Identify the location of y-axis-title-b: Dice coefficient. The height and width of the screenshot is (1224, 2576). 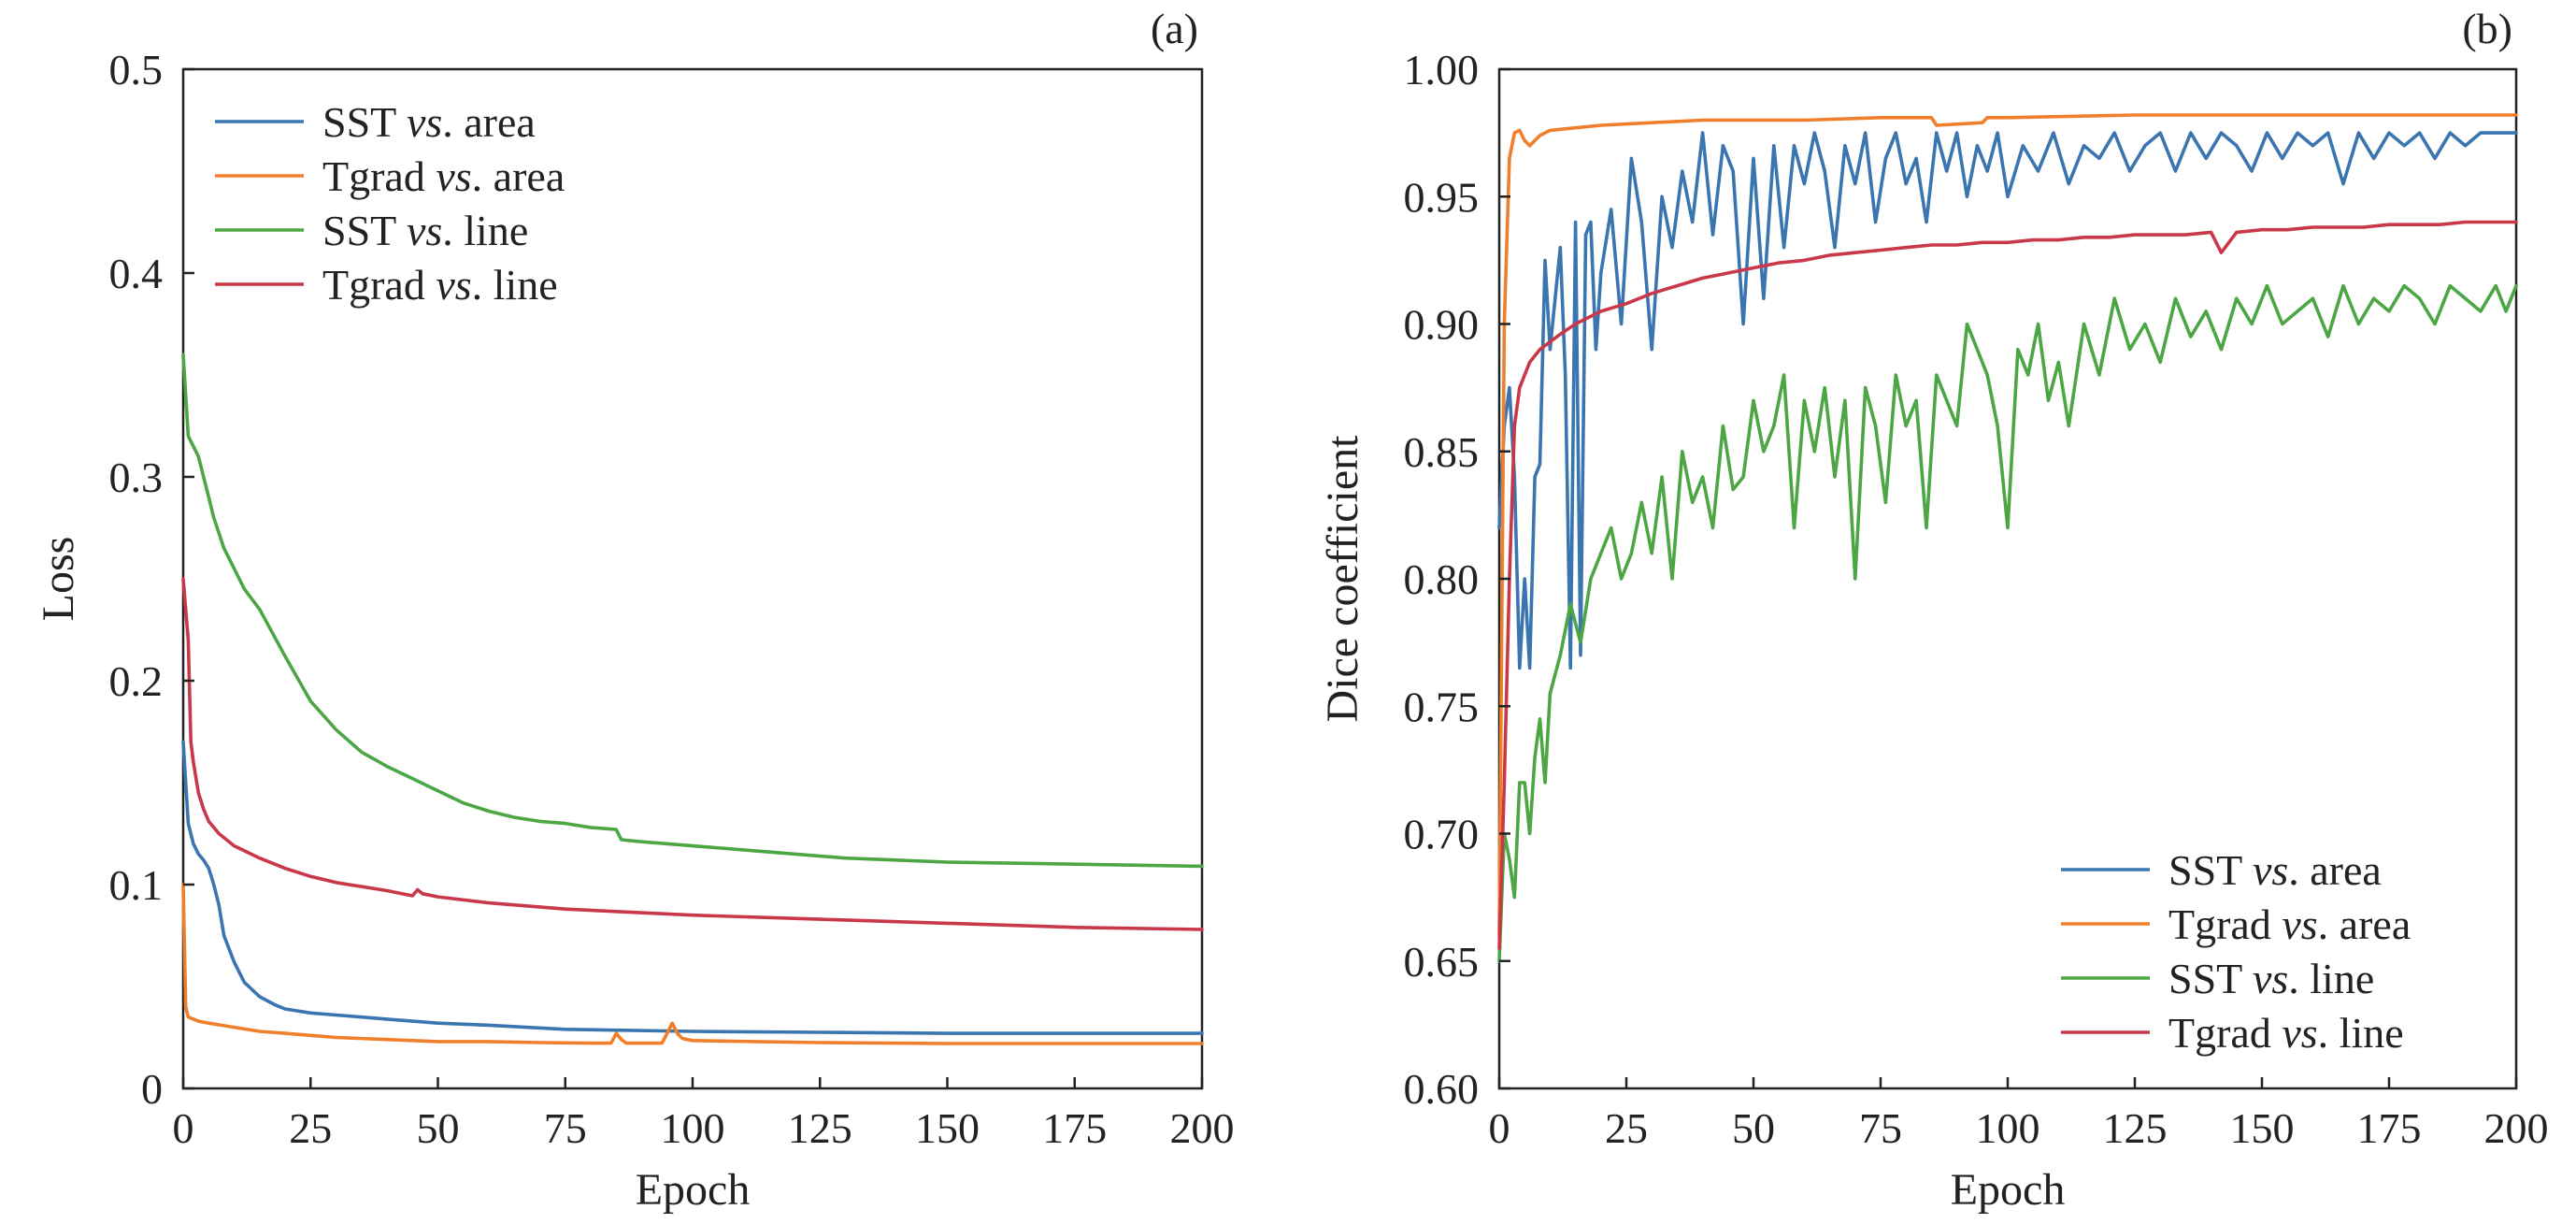
(1342, 579).